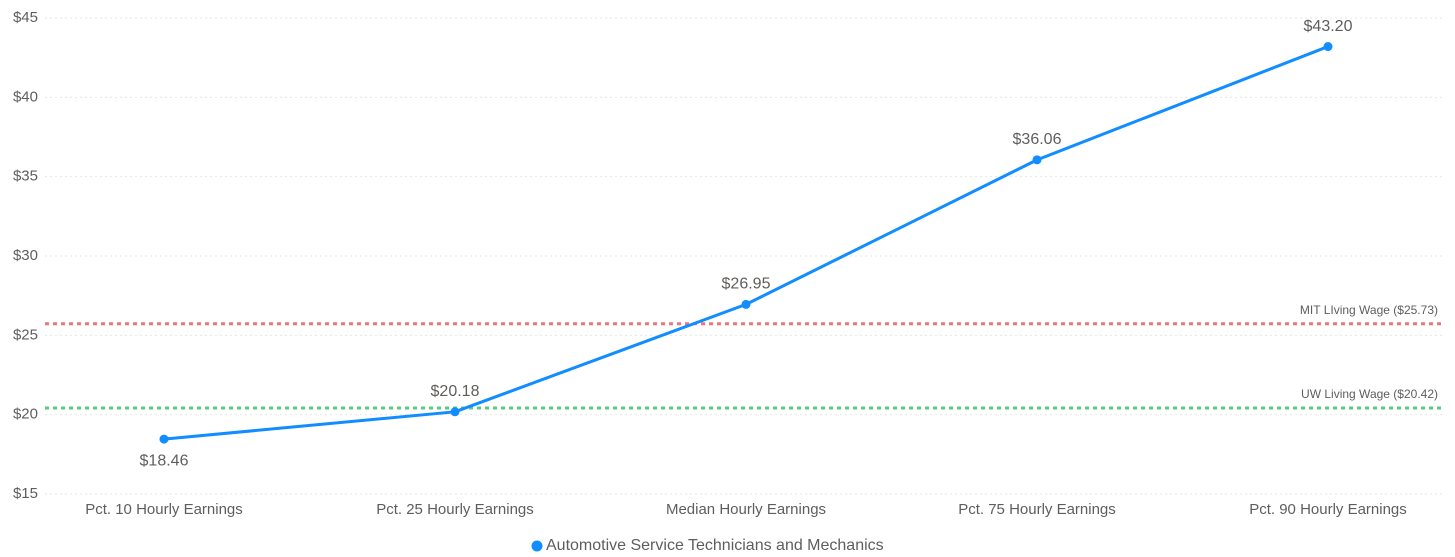  What do you see at coordinates (1369, 310) in the screenshot?
I see `reference-label: MIT LIving Wage ($25.73)` at bounding box center [1369, 310].